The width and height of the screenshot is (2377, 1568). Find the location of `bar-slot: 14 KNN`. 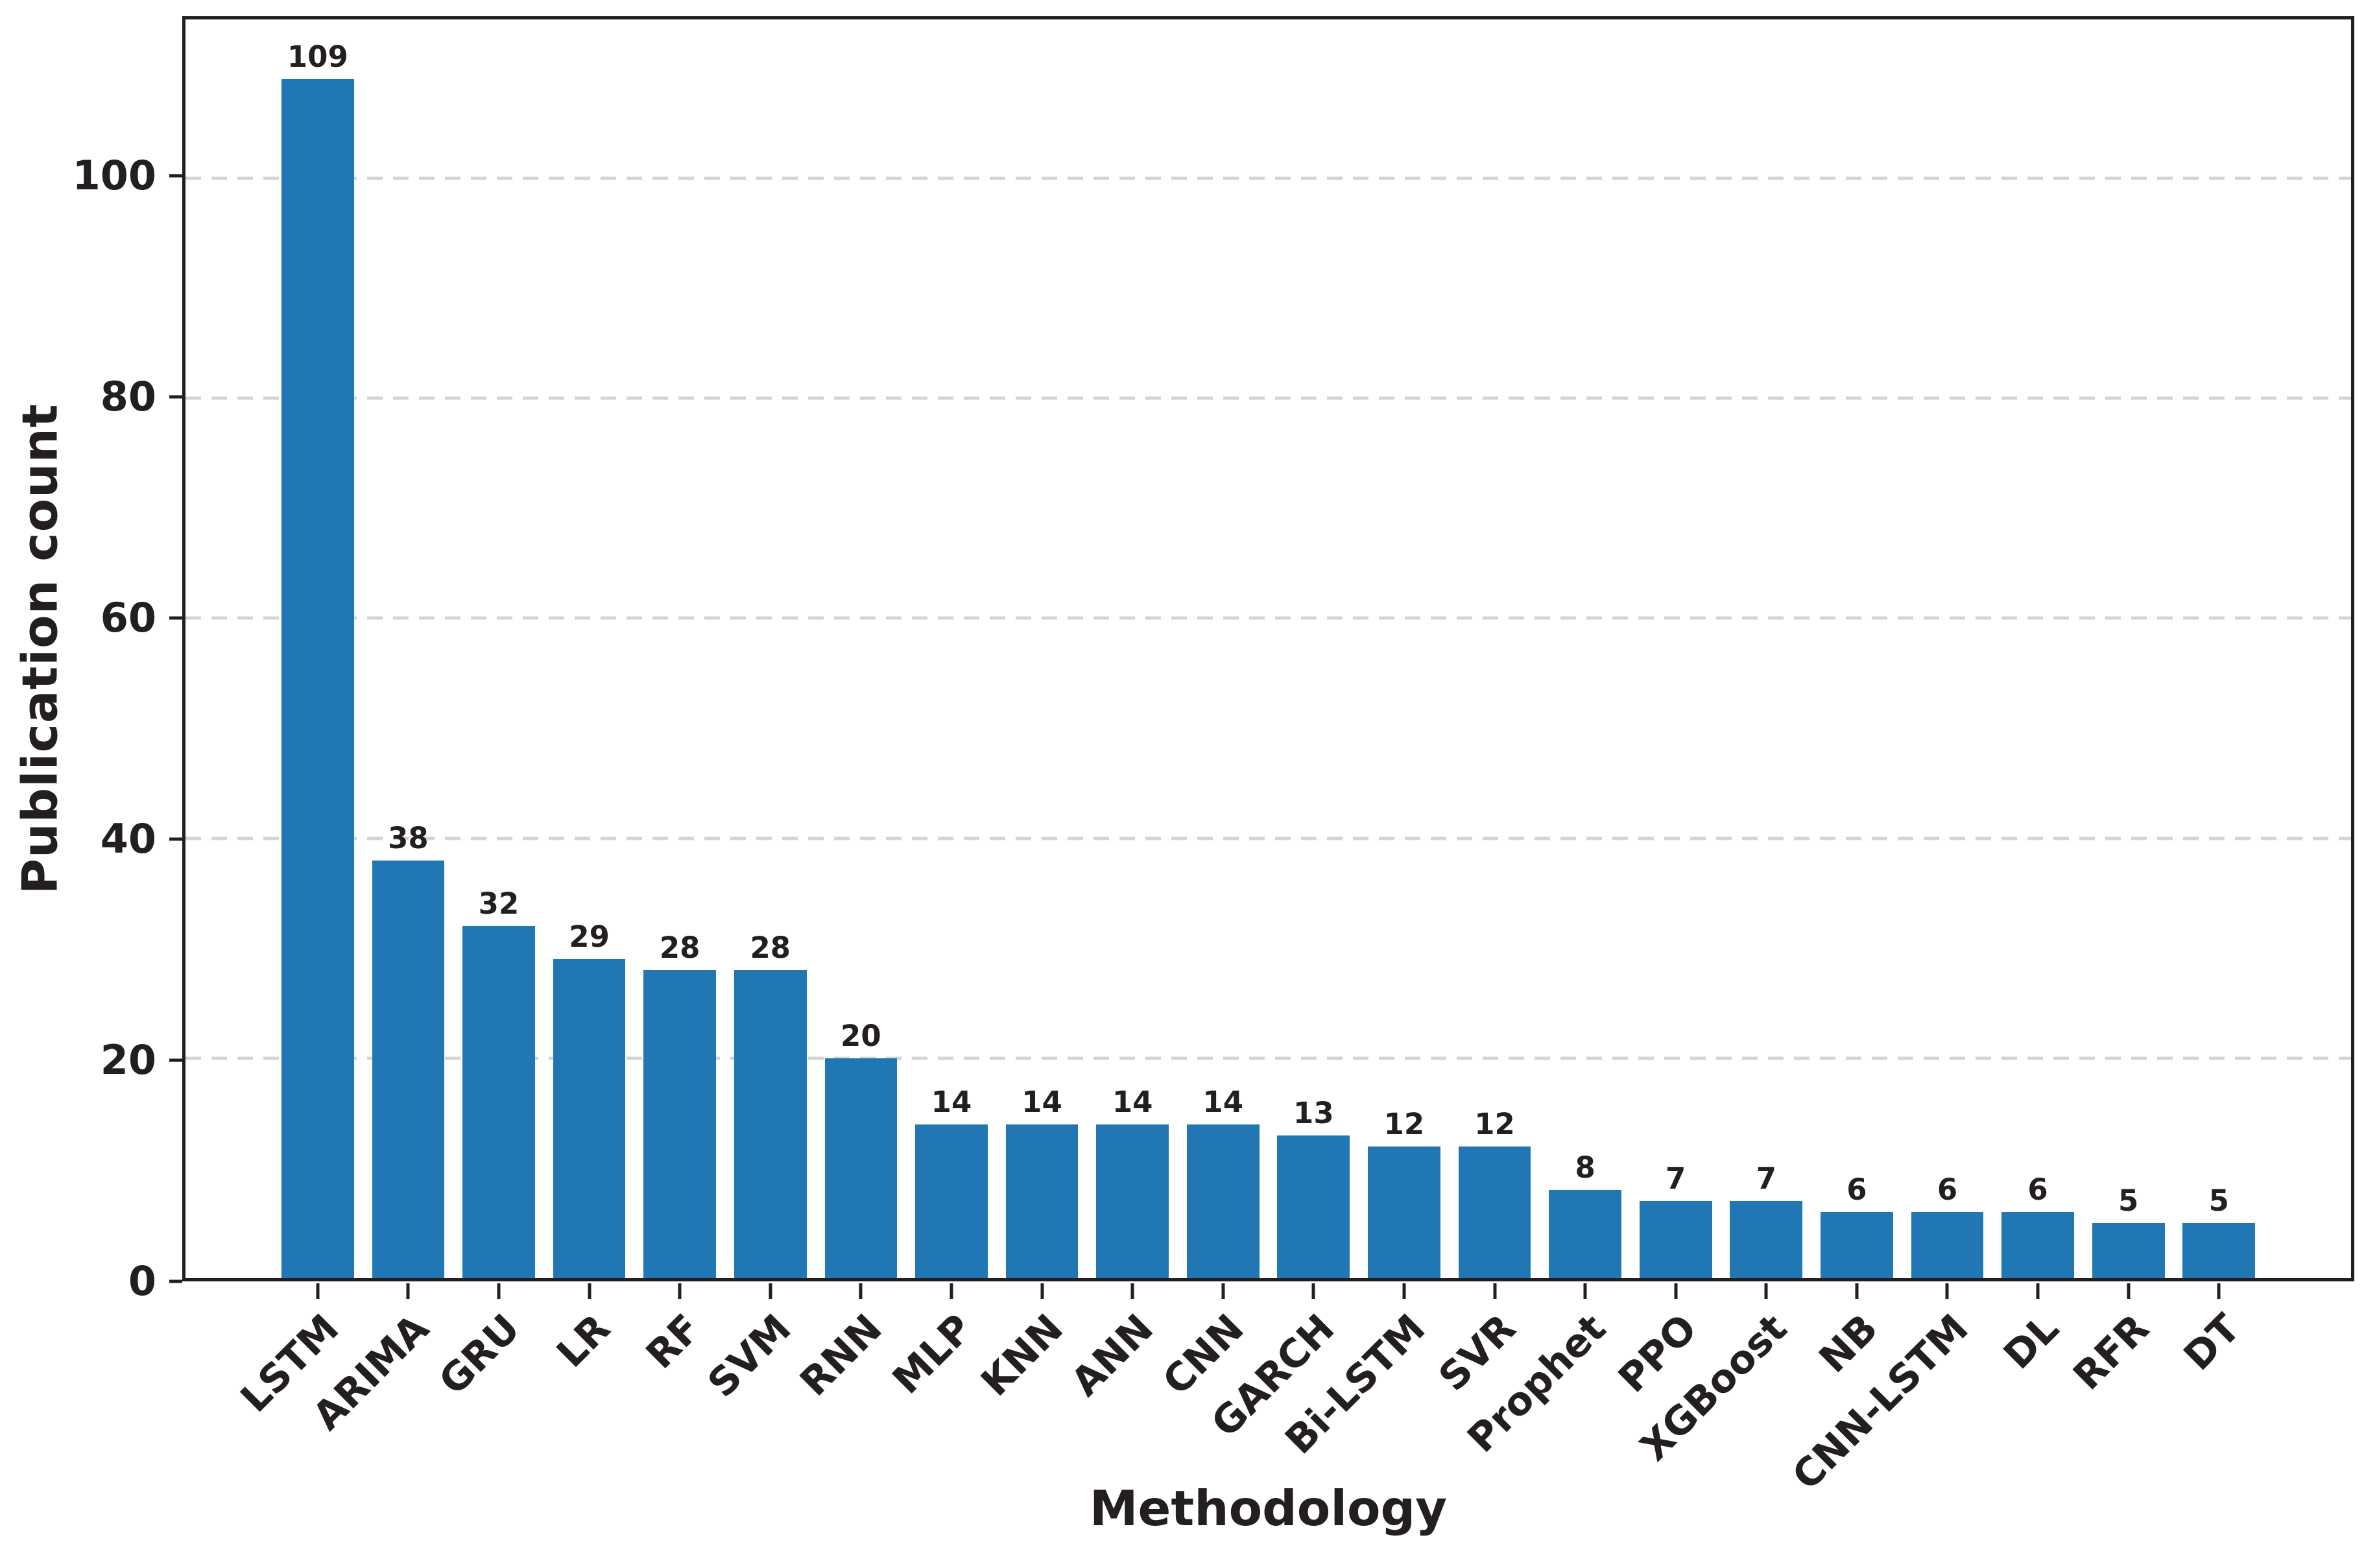

bar-slot: 14 KNN is located at coordinates (1030, 712).